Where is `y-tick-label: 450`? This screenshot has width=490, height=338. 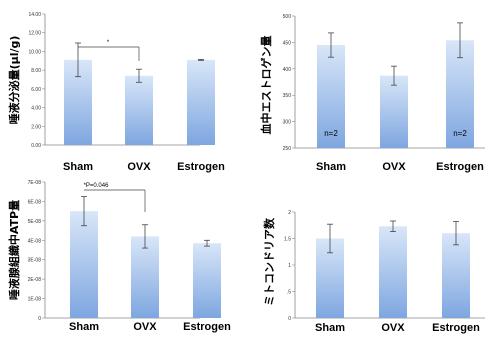 y-tick-label: 450 is located at coordinates (287, 43).